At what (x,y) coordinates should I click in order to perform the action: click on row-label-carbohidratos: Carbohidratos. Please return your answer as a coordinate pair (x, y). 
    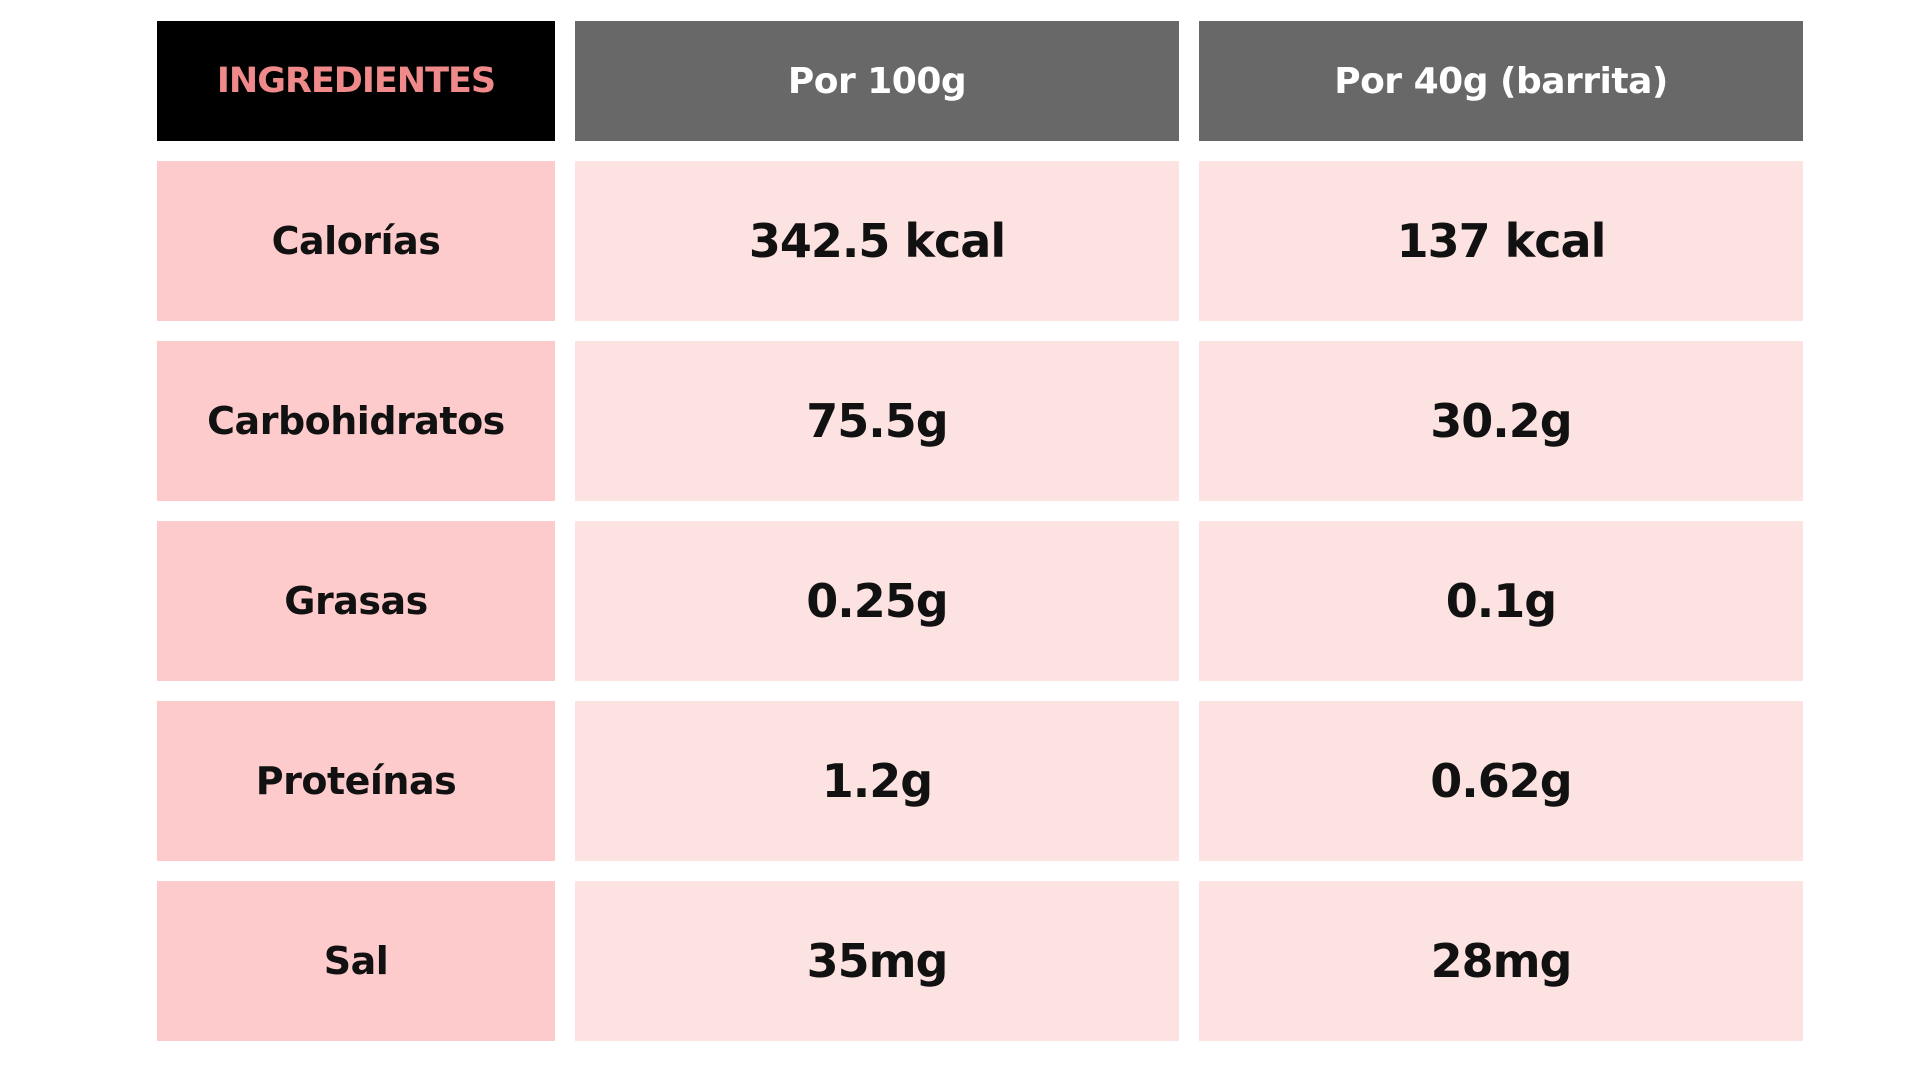
    Looking at the image, I should click on (356, 421).